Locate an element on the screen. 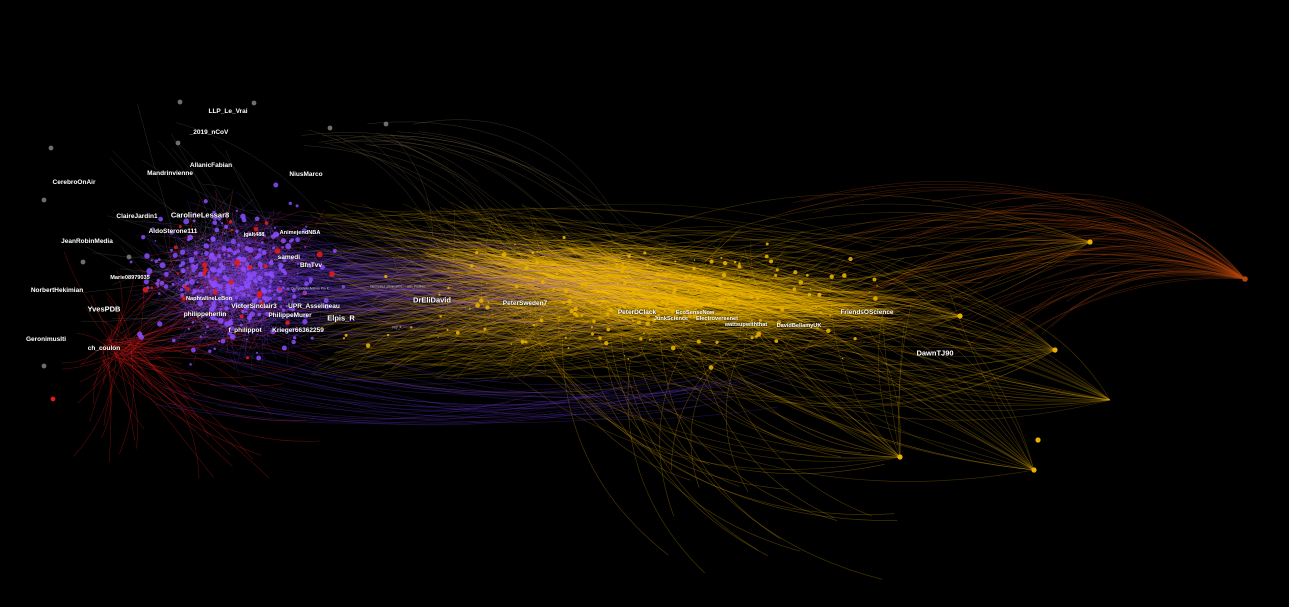  node-label-allanicfabian: AllanicFabian is located at coordinates (211, 165).